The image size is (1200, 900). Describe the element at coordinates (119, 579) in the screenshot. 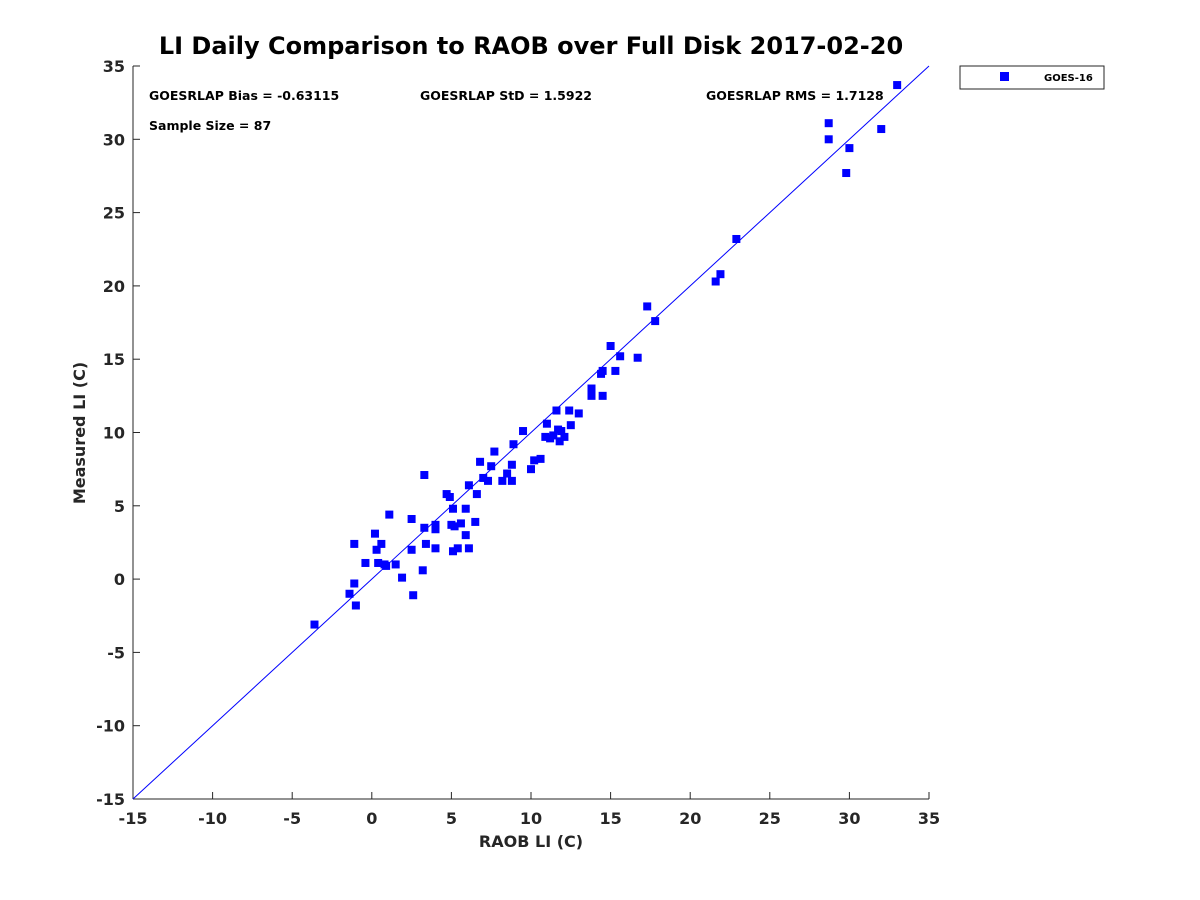

I see `y-tick-label: 0` at that location.